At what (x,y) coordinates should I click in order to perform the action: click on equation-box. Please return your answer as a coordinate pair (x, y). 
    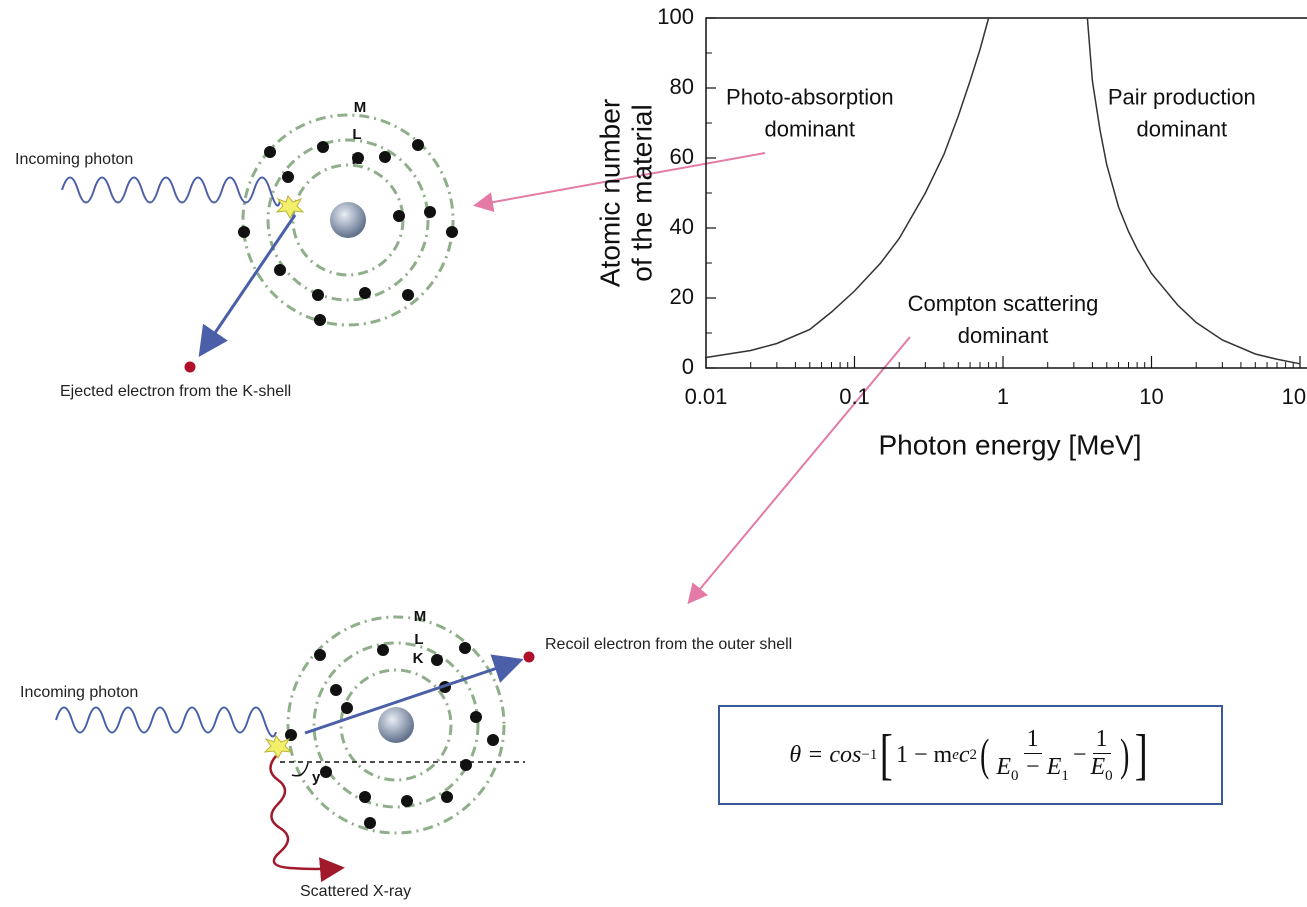
    Looking at the image, I should click on (970, 755).